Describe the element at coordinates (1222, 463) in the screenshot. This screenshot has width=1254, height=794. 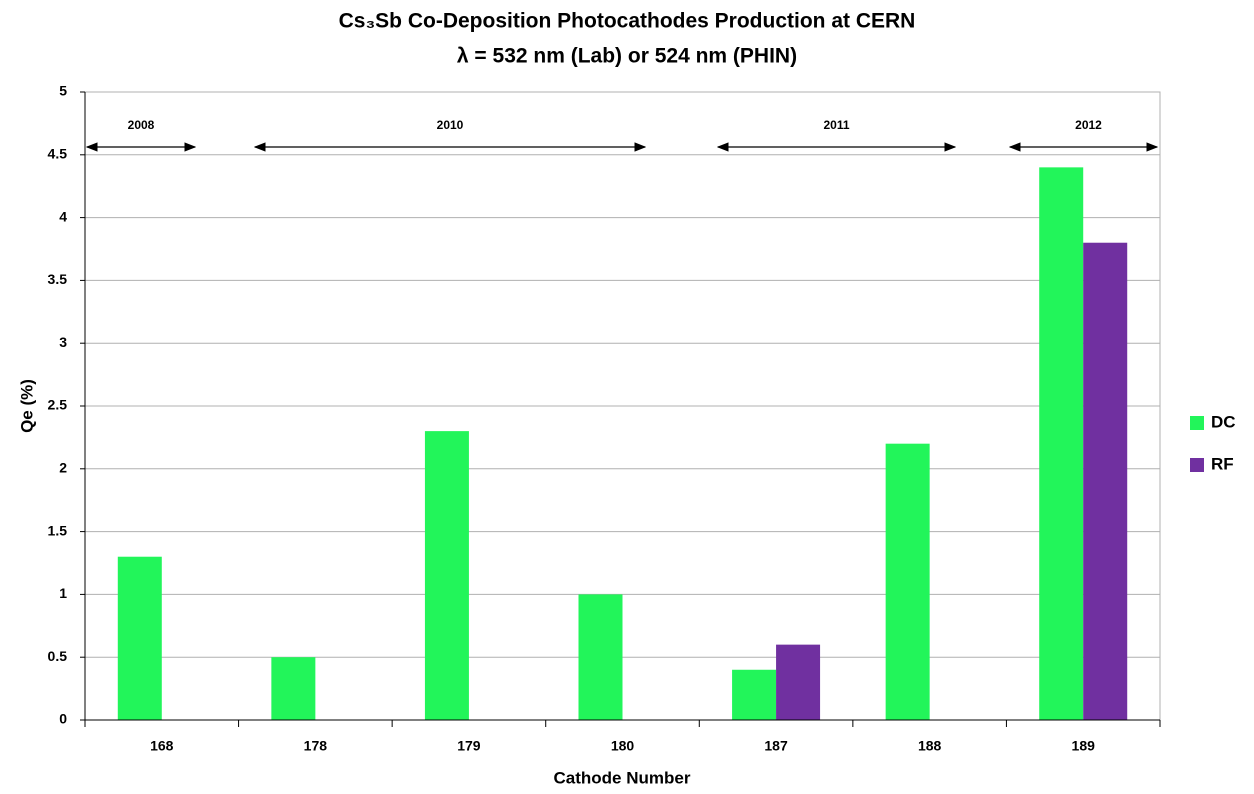
I see `legend-label: RF` at that location.